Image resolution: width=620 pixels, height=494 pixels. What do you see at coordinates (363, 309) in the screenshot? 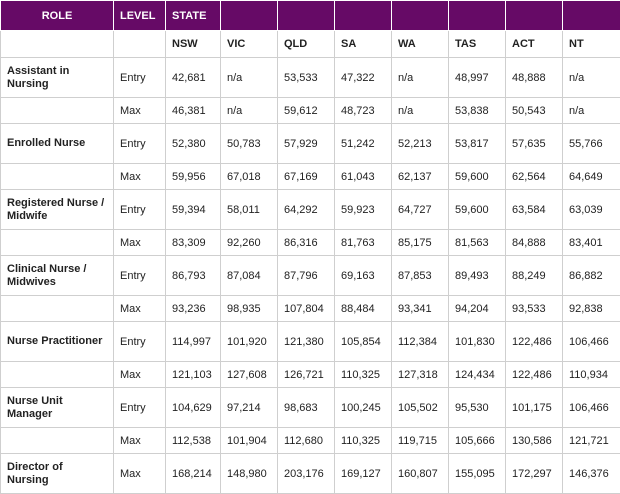
I see `value-cell: 88,484` at bounding box center [363, 309].